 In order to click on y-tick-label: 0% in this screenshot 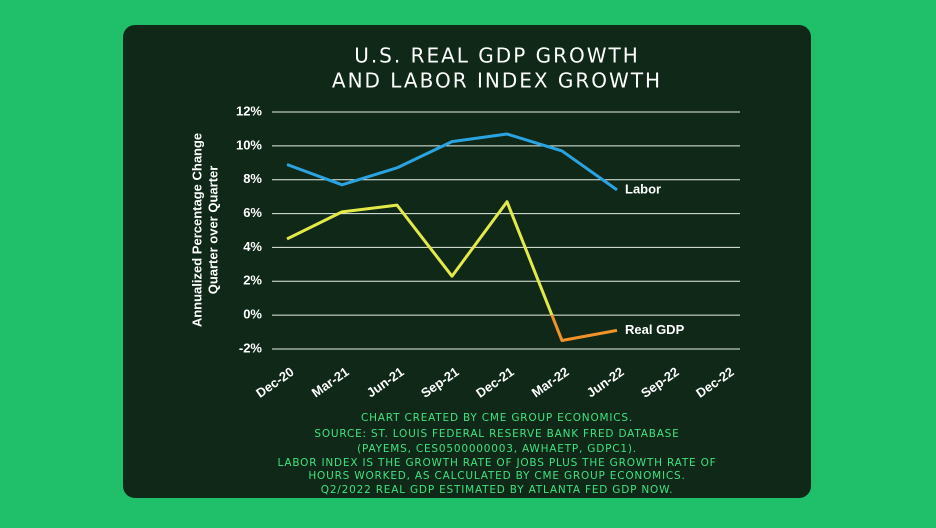, I will do `click(252, 314)`.